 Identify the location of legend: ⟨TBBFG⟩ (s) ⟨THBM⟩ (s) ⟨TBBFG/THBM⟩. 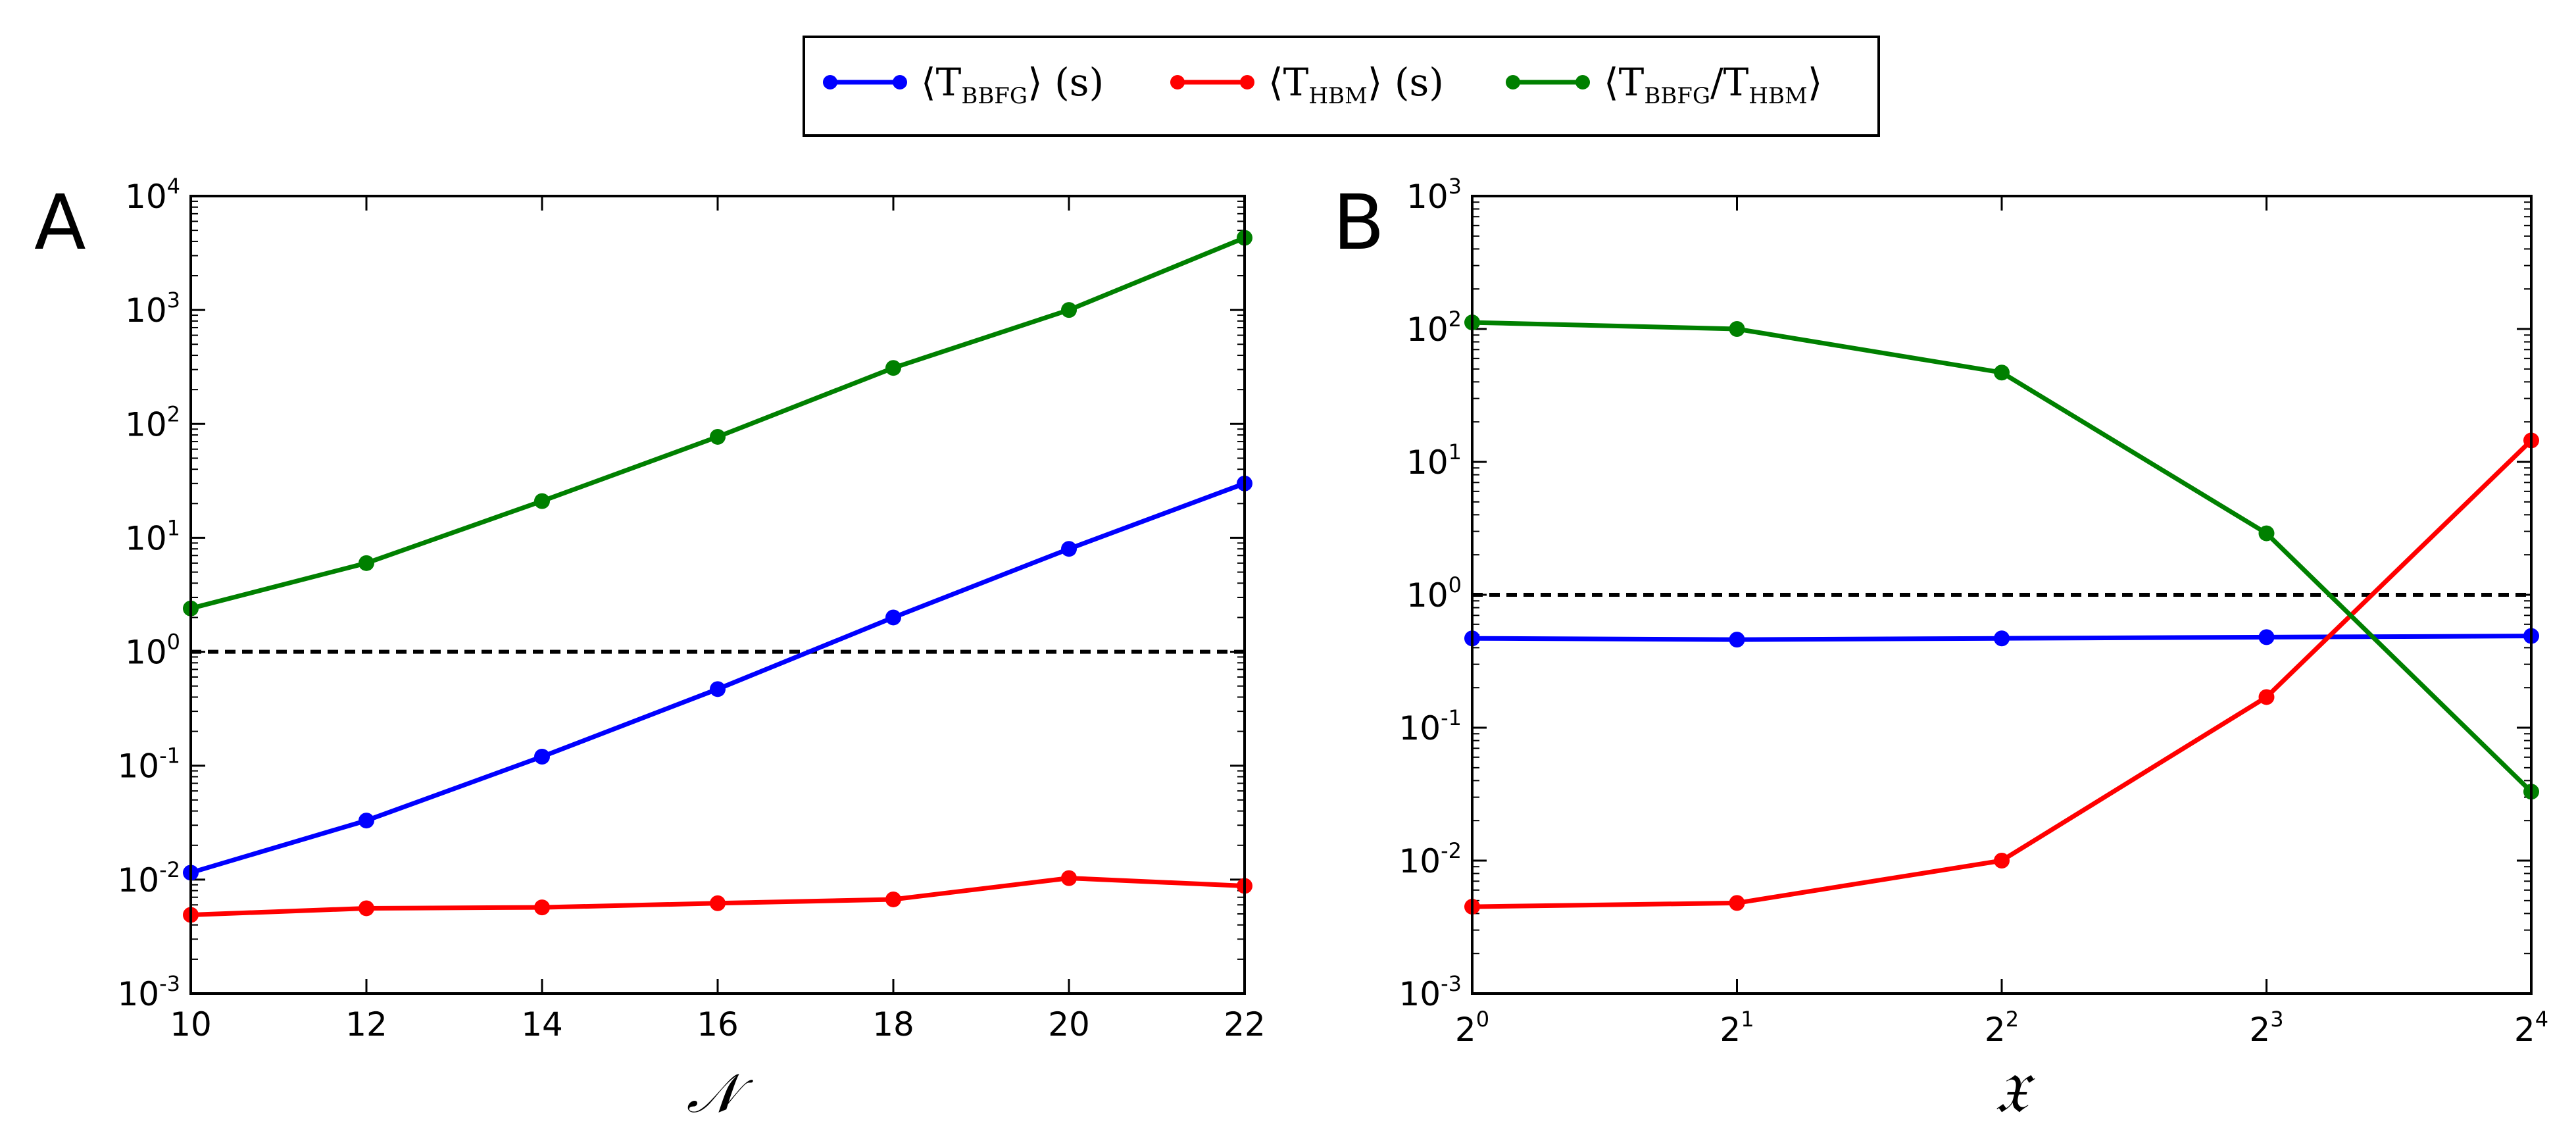
(1341, 86).